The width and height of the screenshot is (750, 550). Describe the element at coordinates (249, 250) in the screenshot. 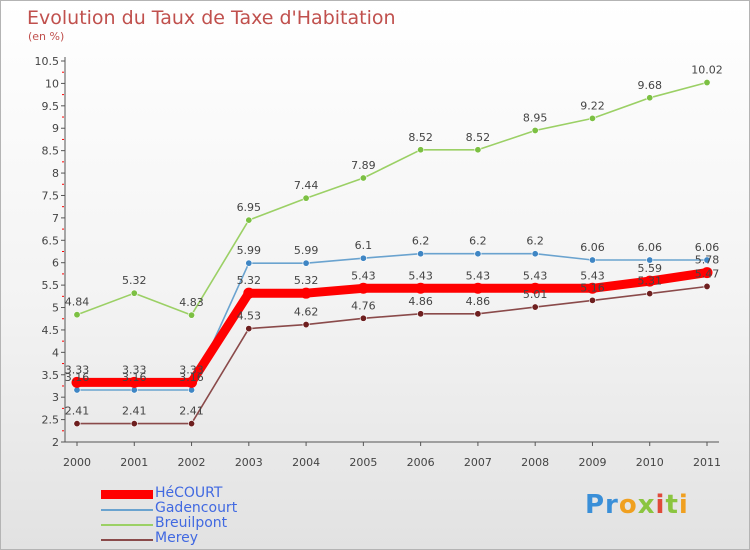

I see `data-label-gadencourt: 5.99` at that location.